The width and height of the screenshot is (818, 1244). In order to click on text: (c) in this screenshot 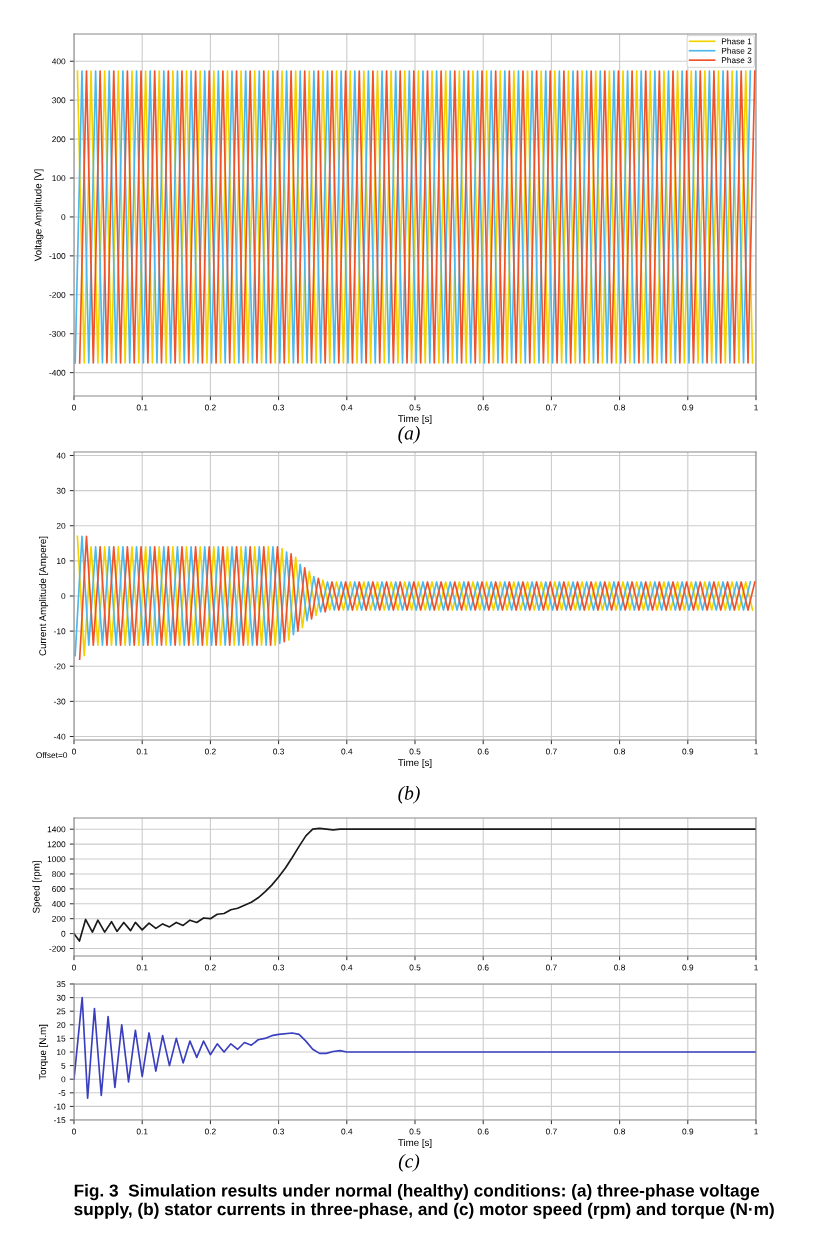, I will do `click(409, 1163)`.